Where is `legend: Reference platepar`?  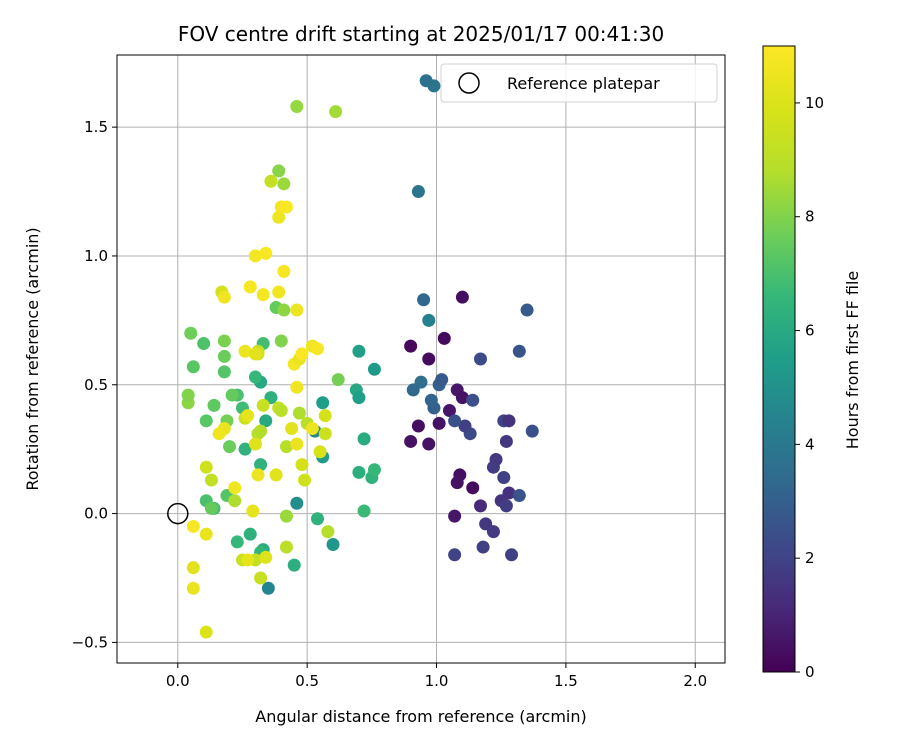
legend: Reference platepar is located at coordinates (579, 83).